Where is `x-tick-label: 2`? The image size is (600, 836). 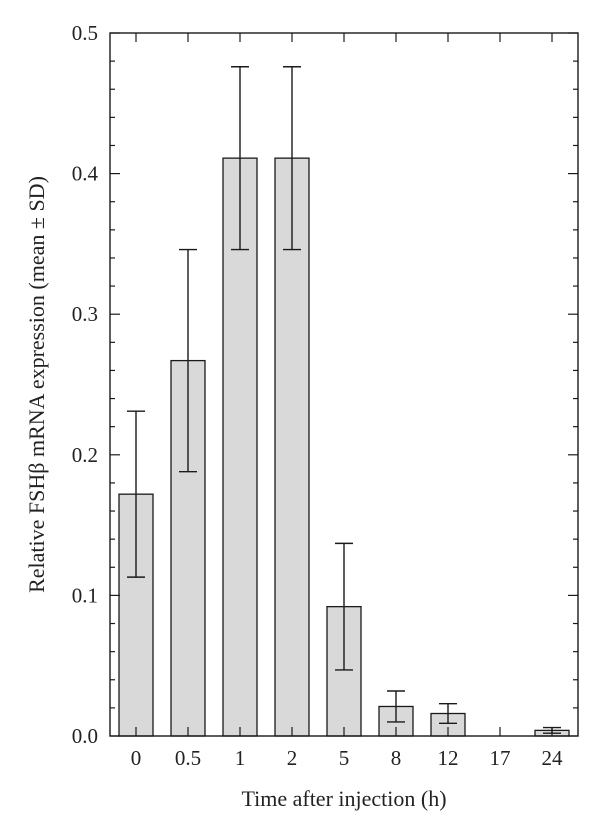
x-tick-label: 2 is located at coordinates (292, 758).